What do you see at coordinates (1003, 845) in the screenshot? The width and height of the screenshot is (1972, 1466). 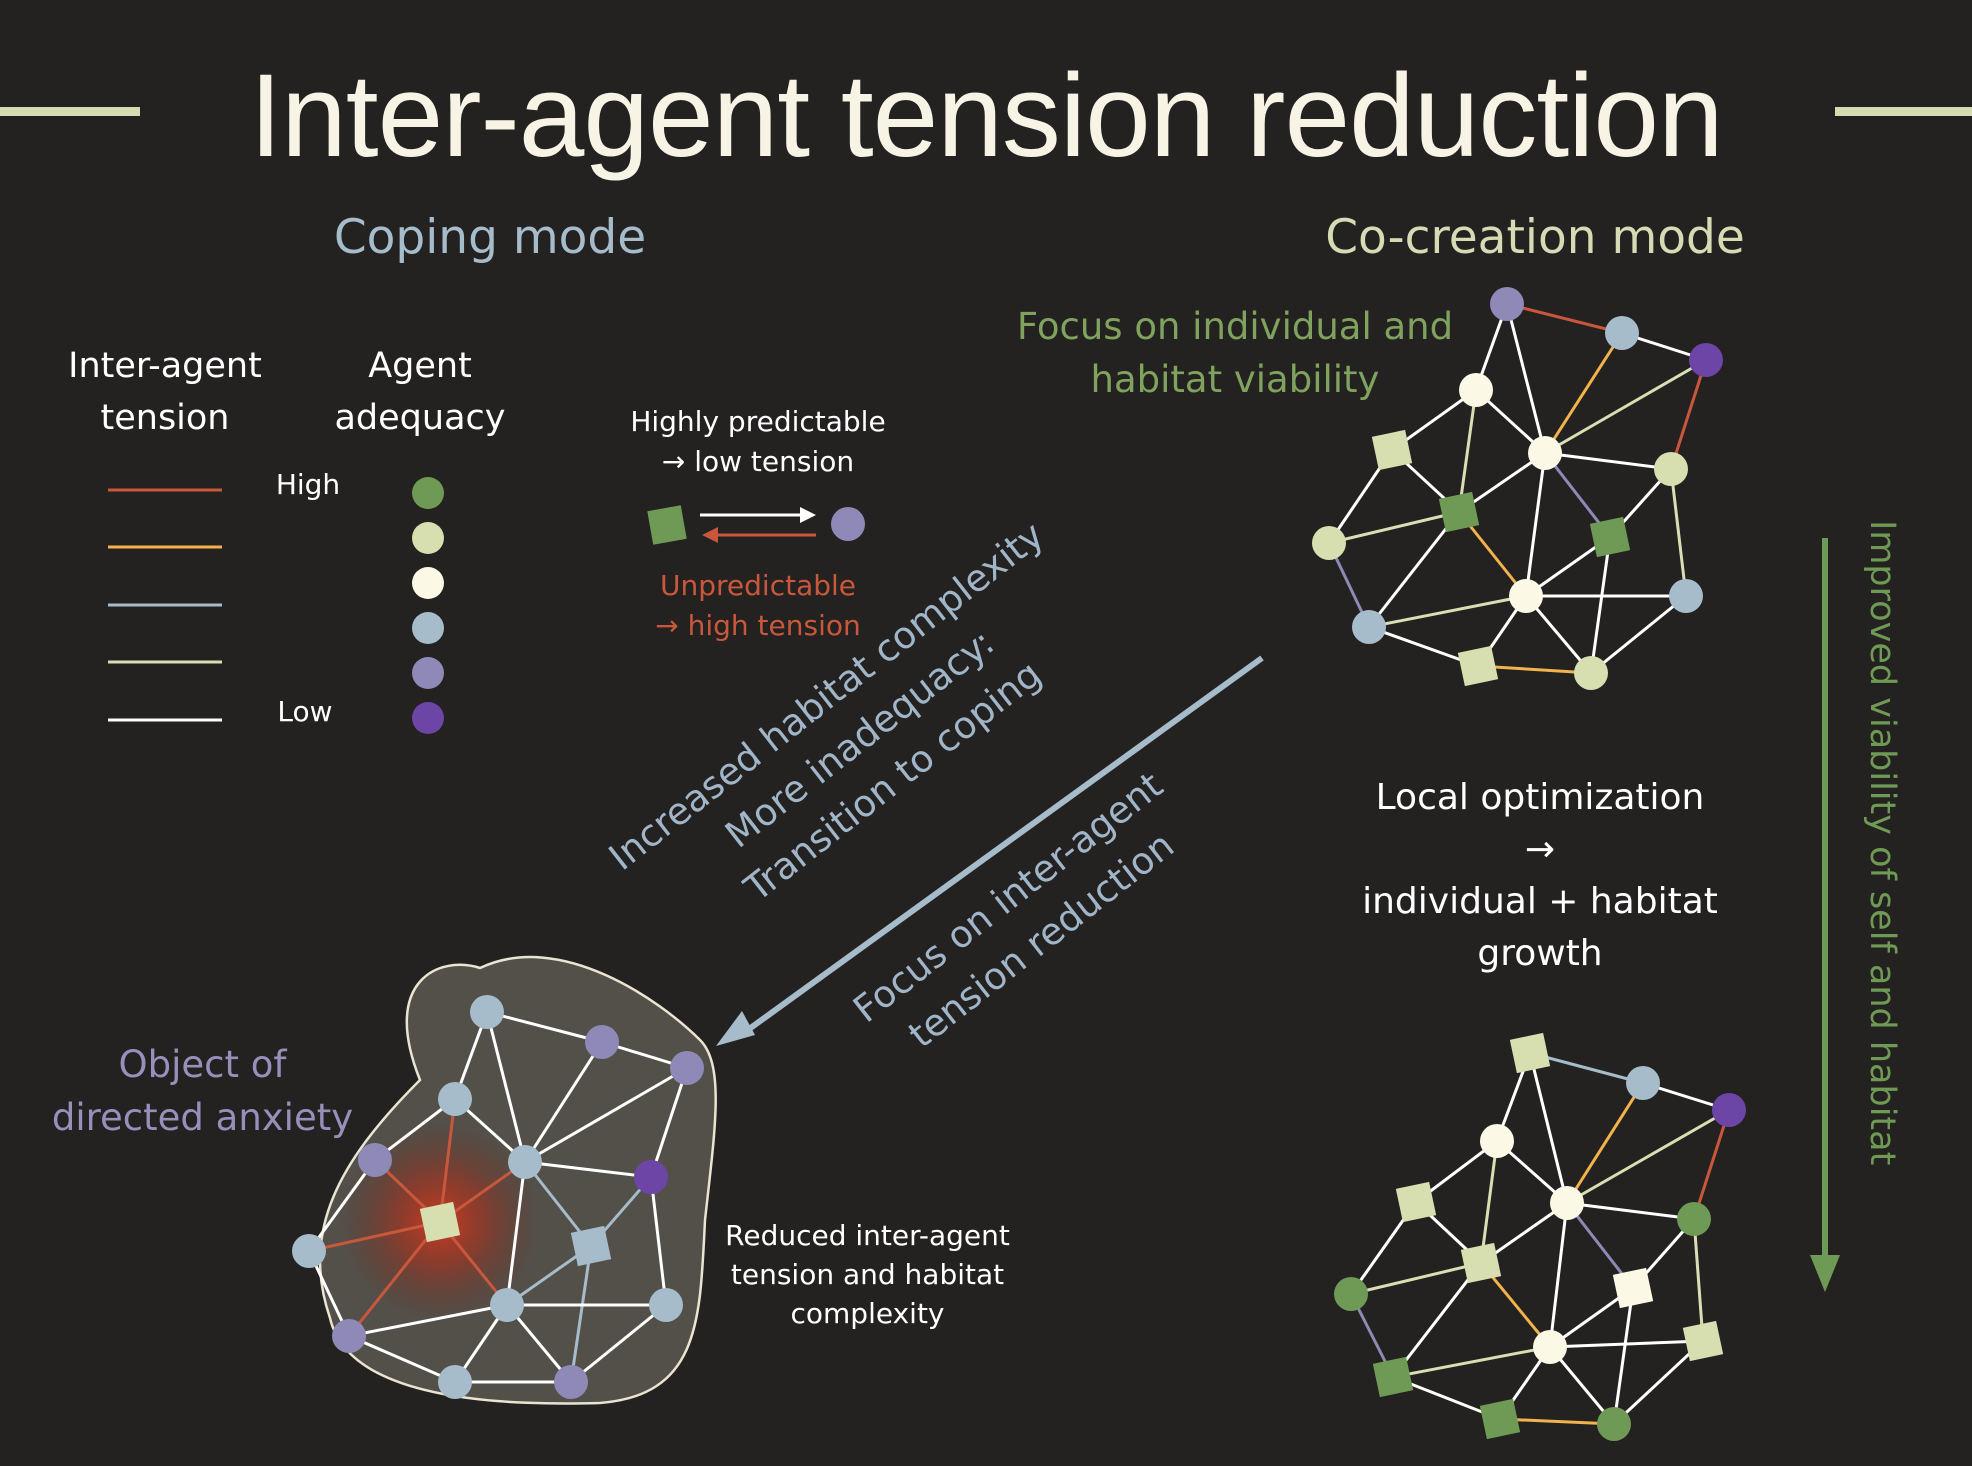 I see `transition-arrow` at bounding box center [1003, 845].